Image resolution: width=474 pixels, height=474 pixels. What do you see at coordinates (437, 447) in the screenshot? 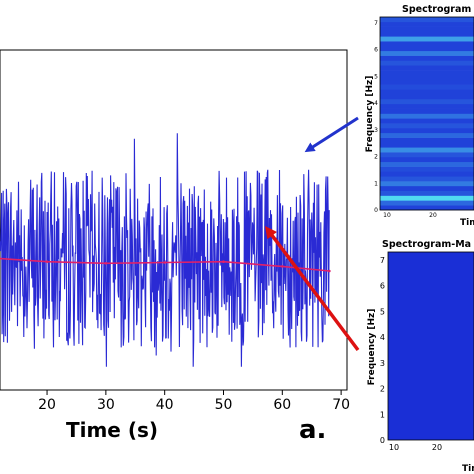
I see `spectrogram-mask-x-tick: 20` at bounding box center [437, 447].